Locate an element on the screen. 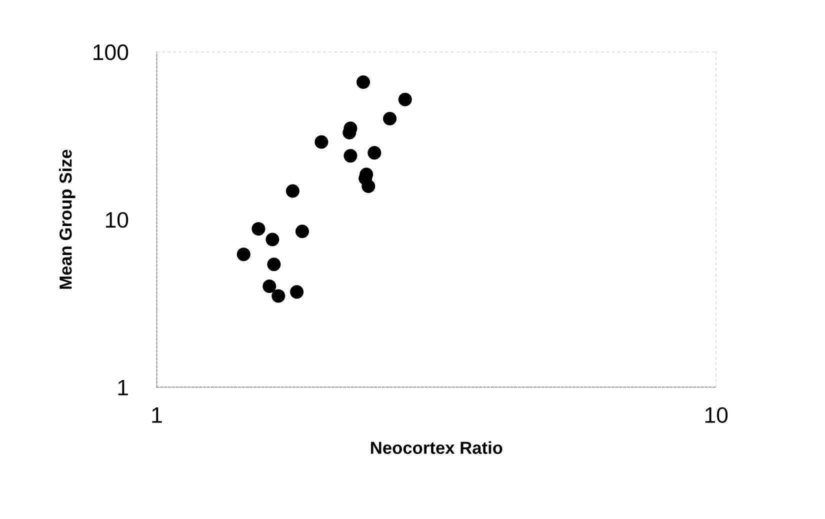 This screenshot has height=519, width=825. y-axis-title: Mean Group Size is located at coordinates (67, 219).